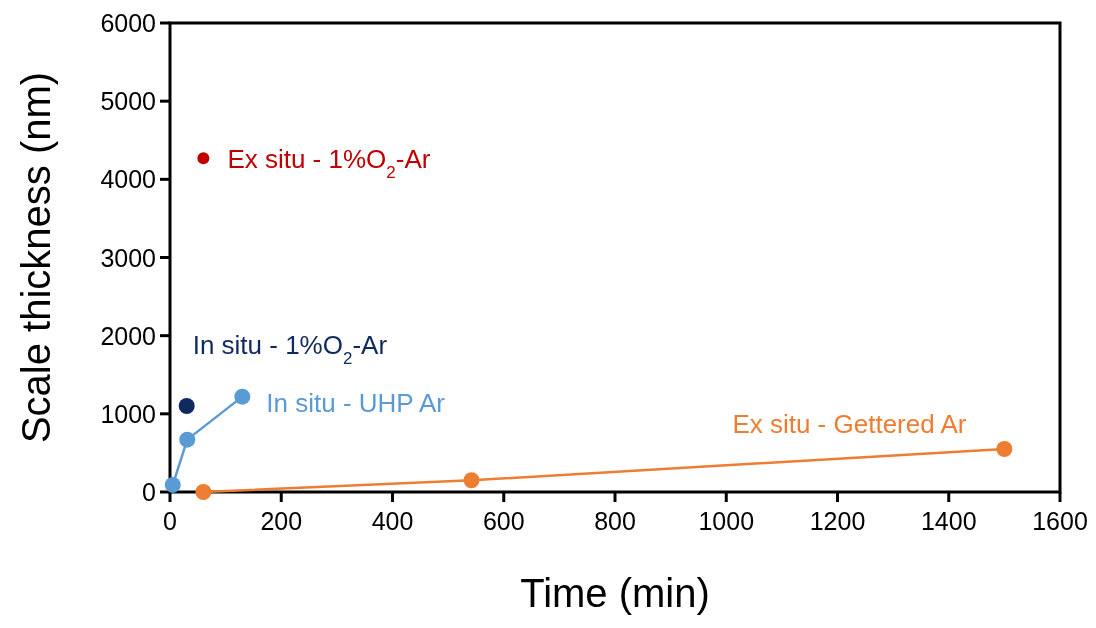 This screenshot has height=628, width=1096. What do you see at coordinates (290, 349) in the screenshot?
I see `series-label: In situ - 1%O$_{2}$-Ar` at bounding box center [290, 349].